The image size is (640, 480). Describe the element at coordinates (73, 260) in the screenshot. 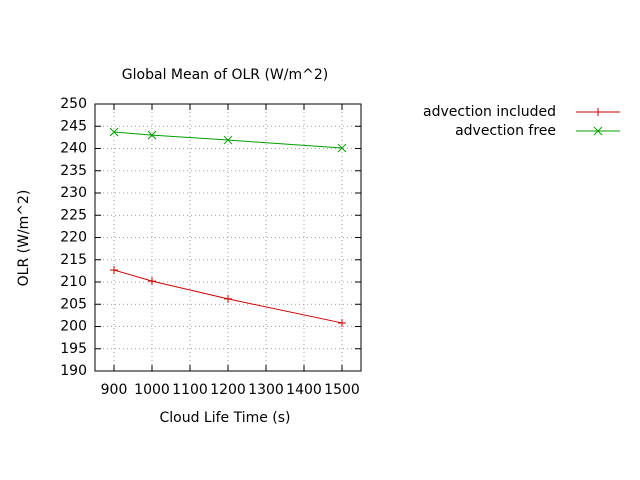

I see `y-tick-label: 215` at that location.